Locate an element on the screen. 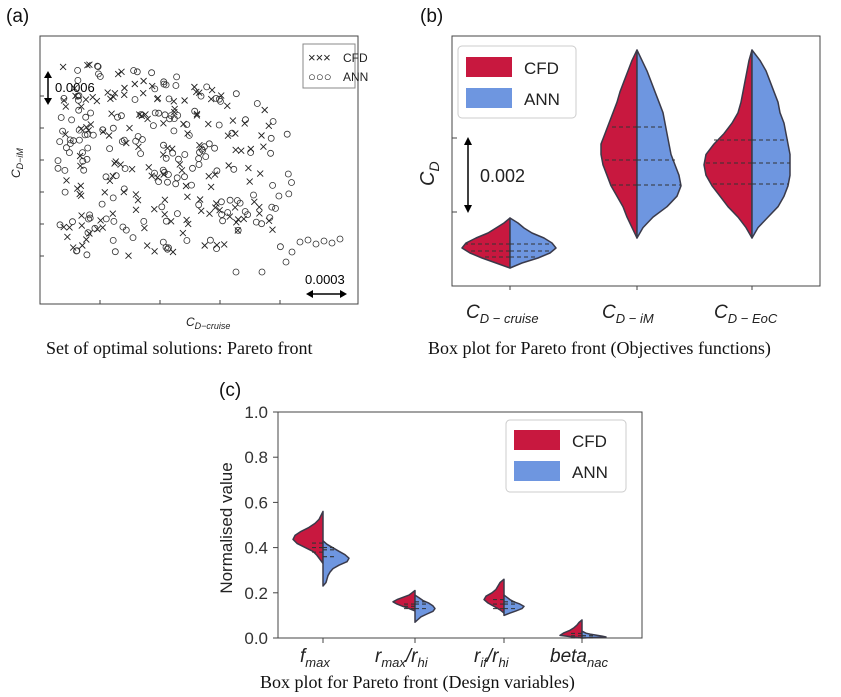  panel-a-legend-cfd-label: CFD is located at coordinates (355, 58).